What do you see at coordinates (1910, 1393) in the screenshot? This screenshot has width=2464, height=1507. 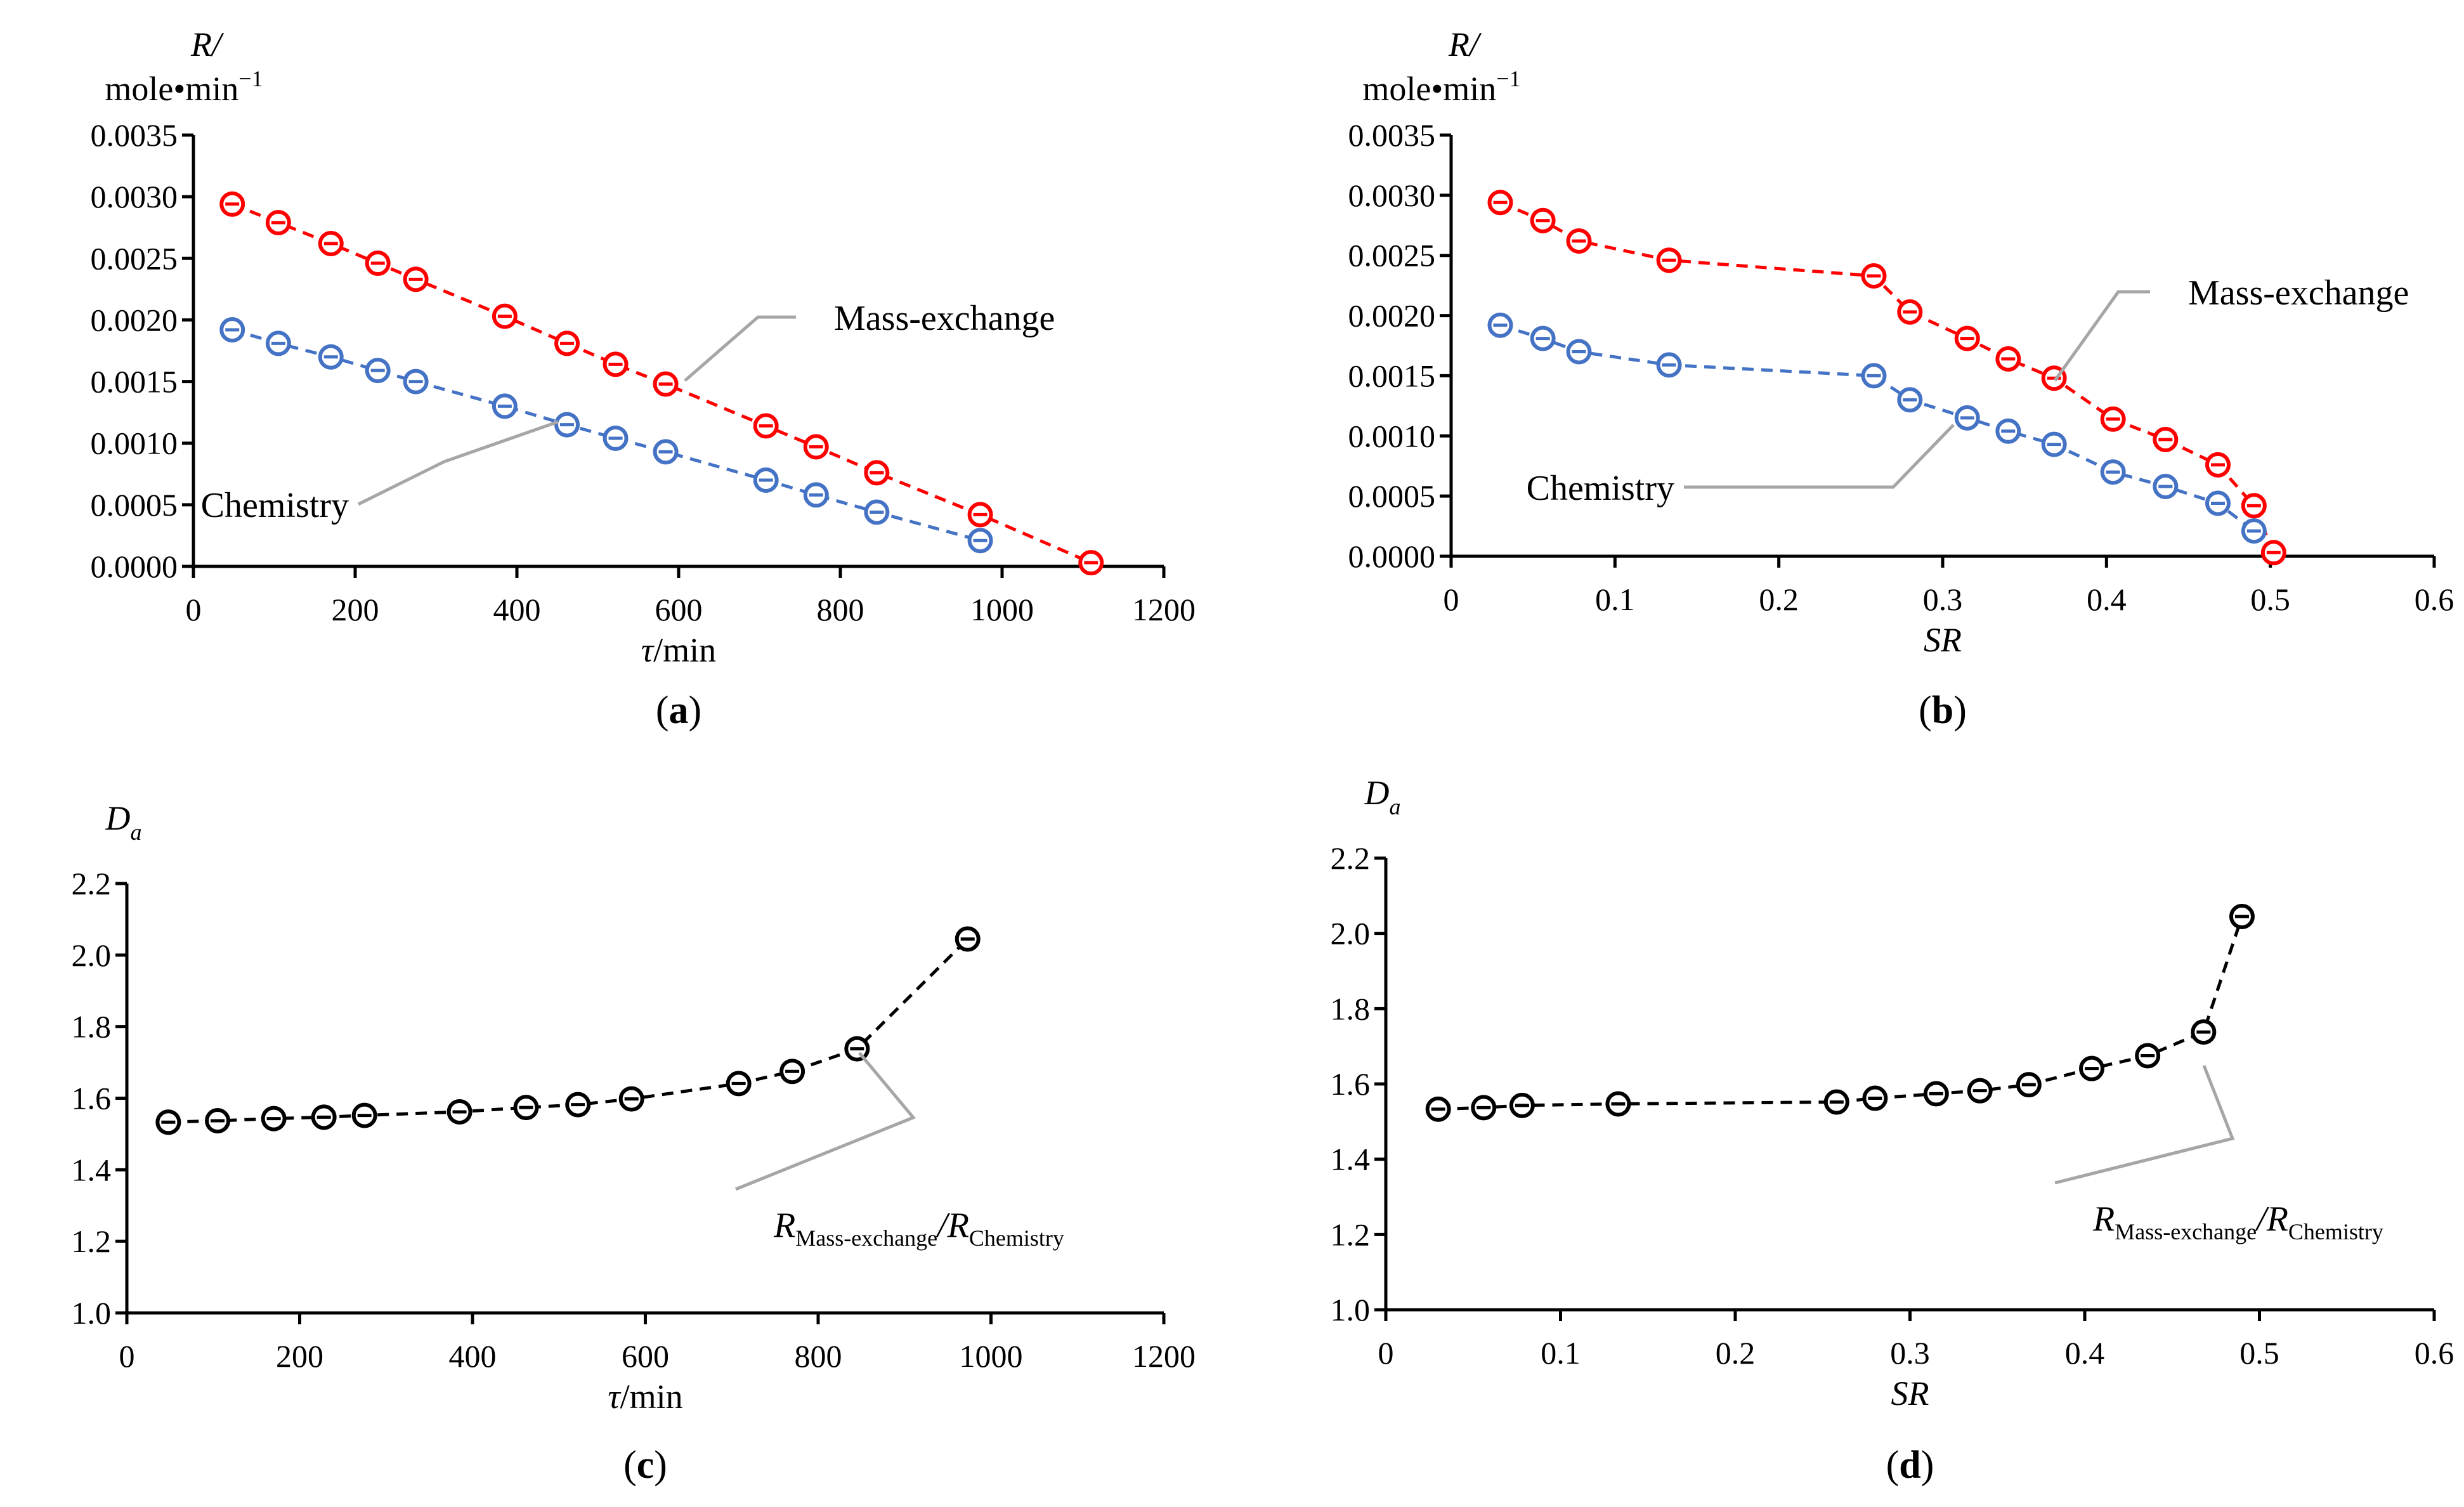 I see `x-axis-label: SR` at bounding box center [1910, 1393].